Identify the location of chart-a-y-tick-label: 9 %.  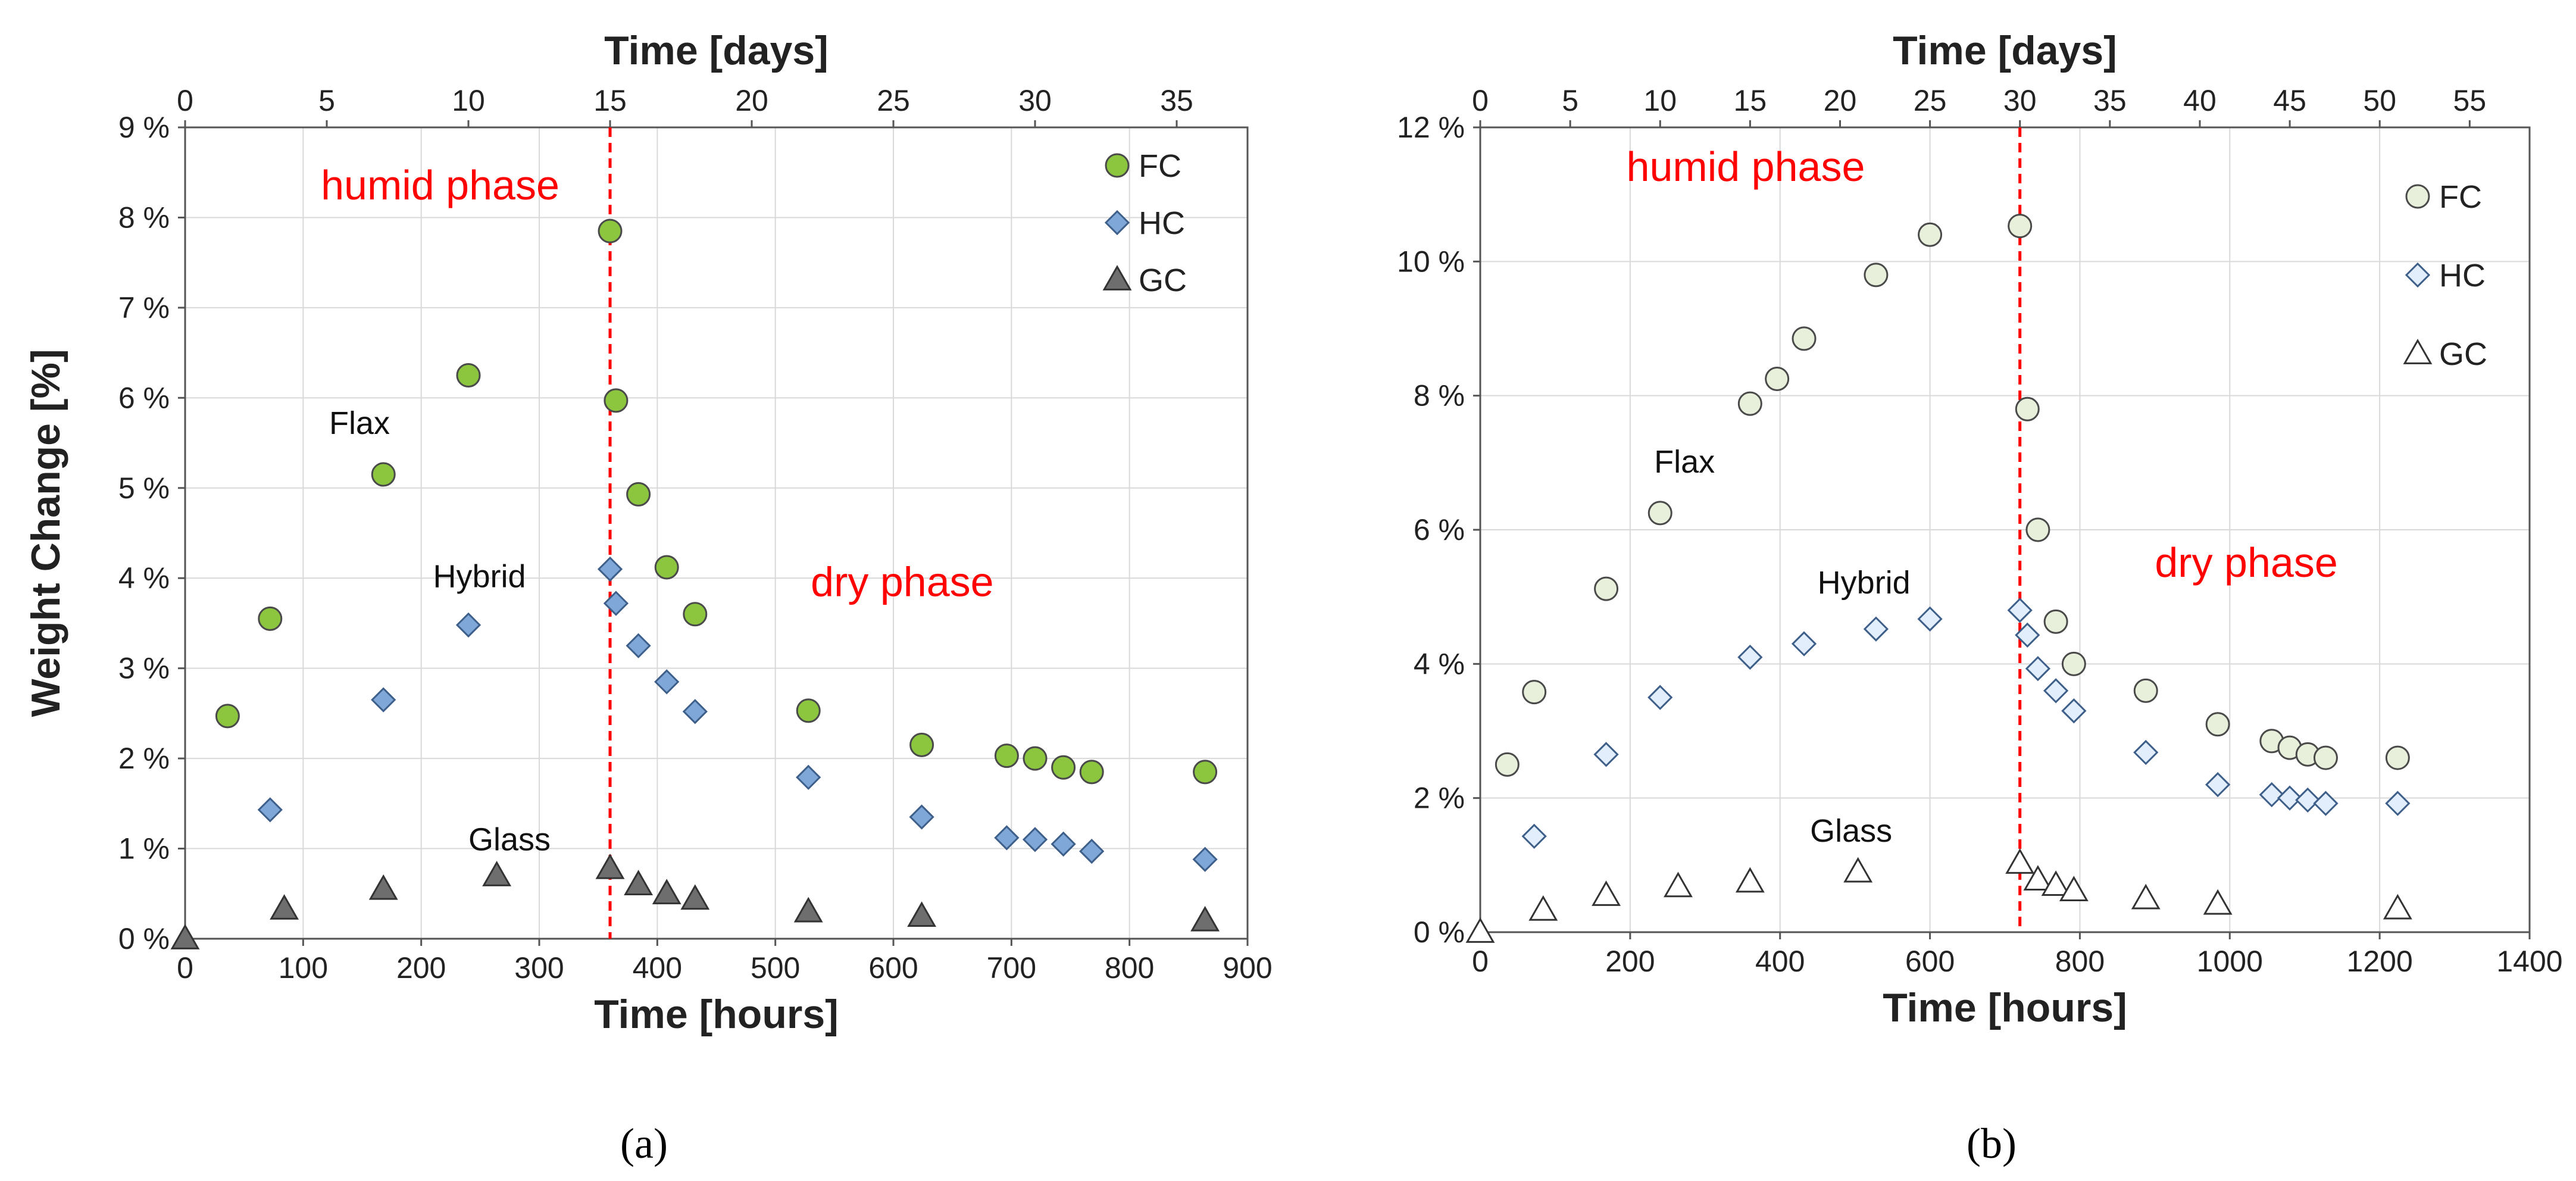
(144, 127).